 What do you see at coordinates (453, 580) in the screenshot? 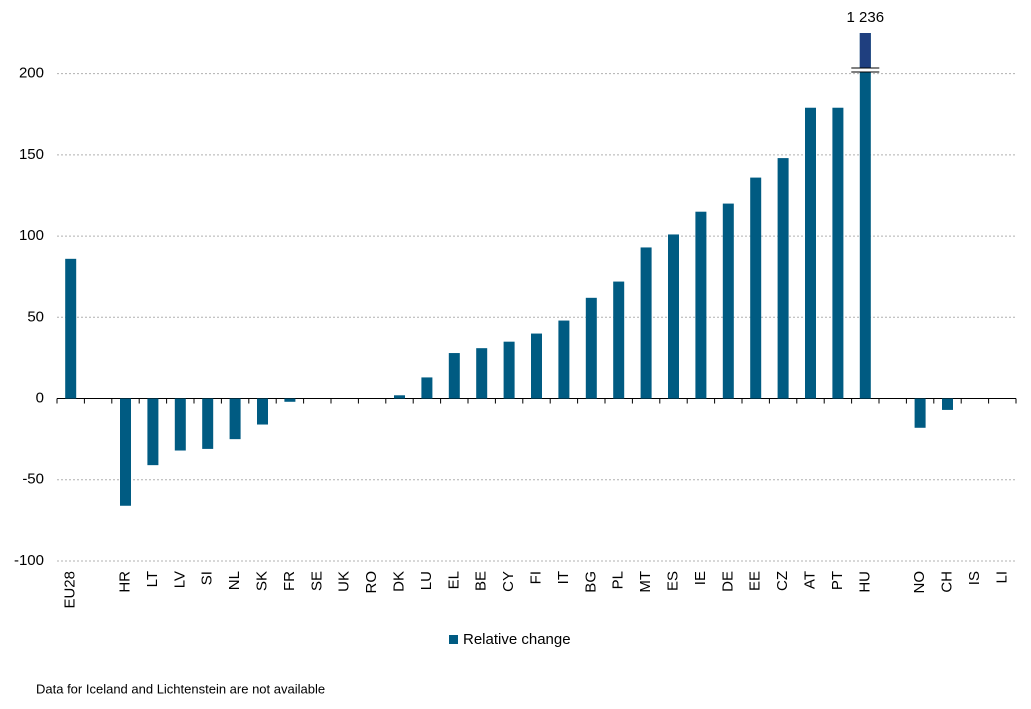
I see `x-tick-label: EL` at bounding box center [453, 580].